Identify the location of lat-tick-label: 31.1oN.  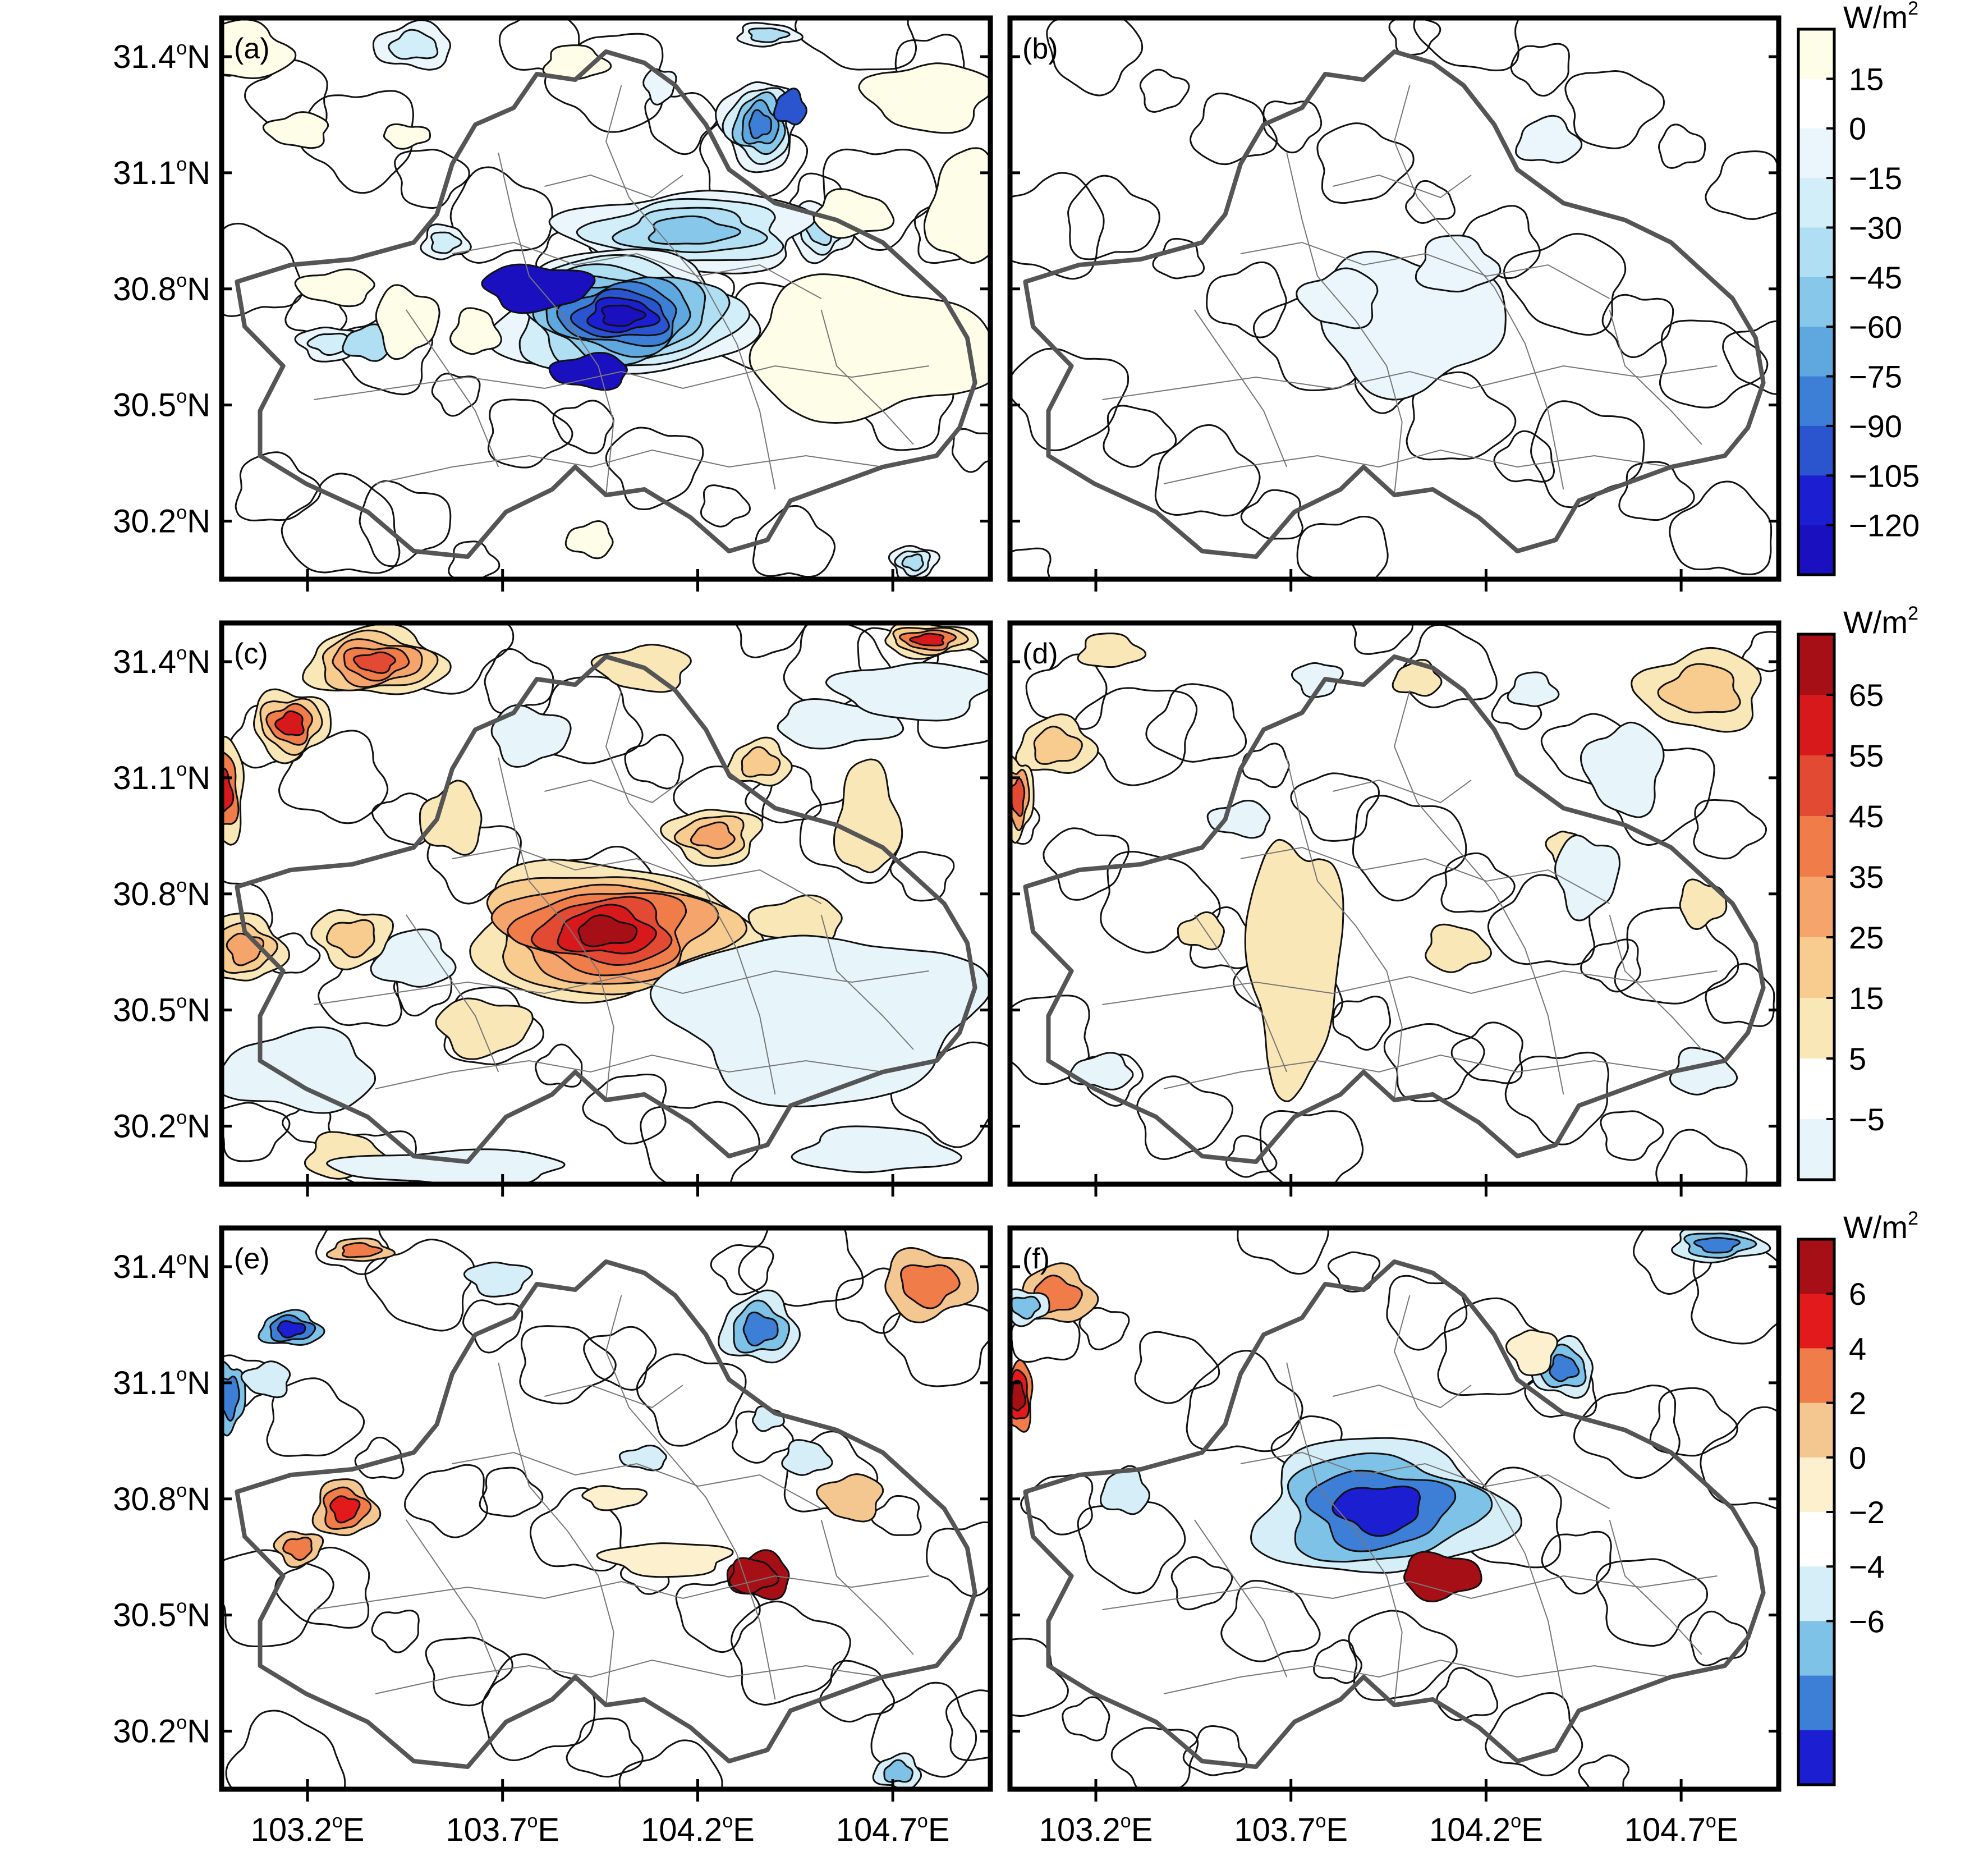
(161, 1382).